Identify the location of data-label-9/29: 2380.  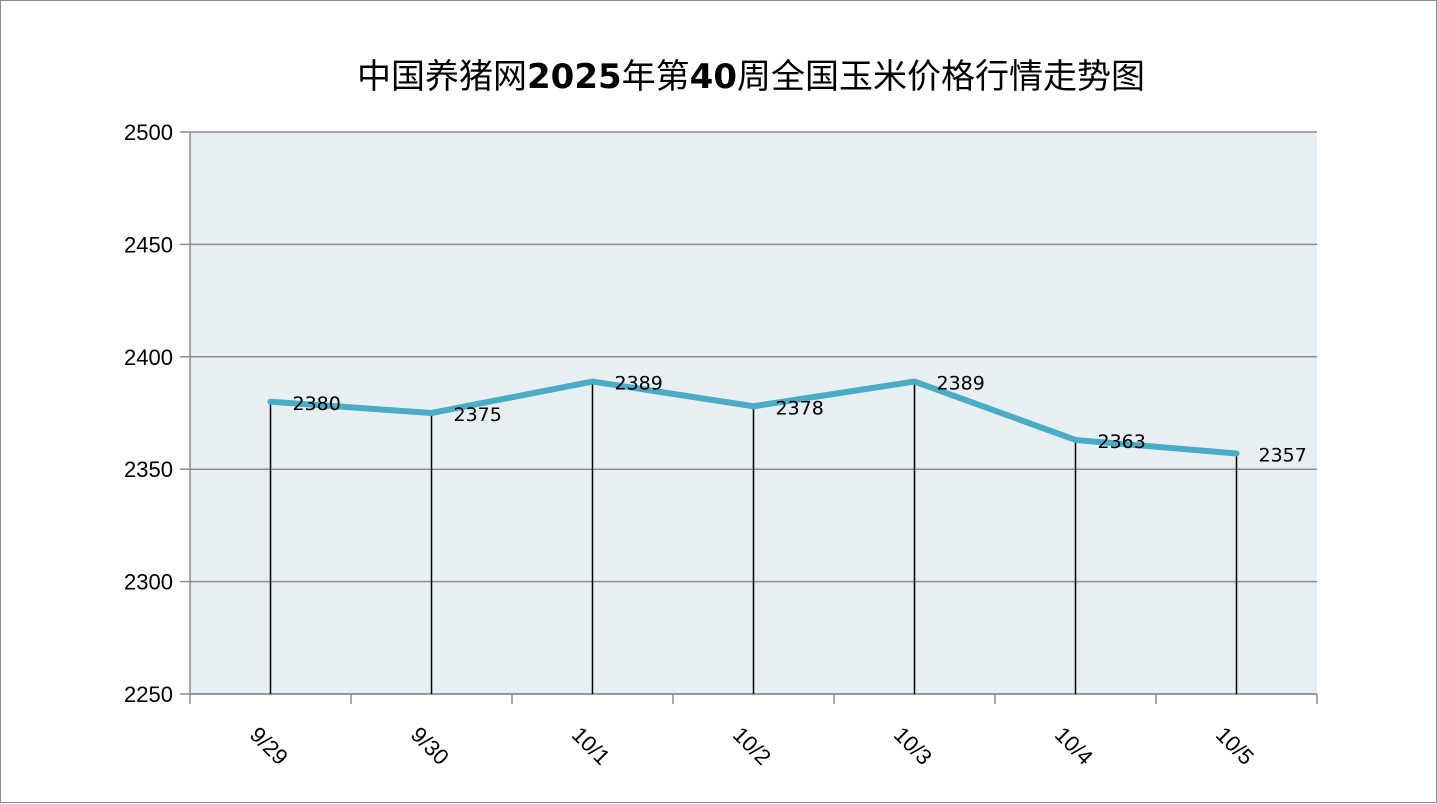
(317, 404).